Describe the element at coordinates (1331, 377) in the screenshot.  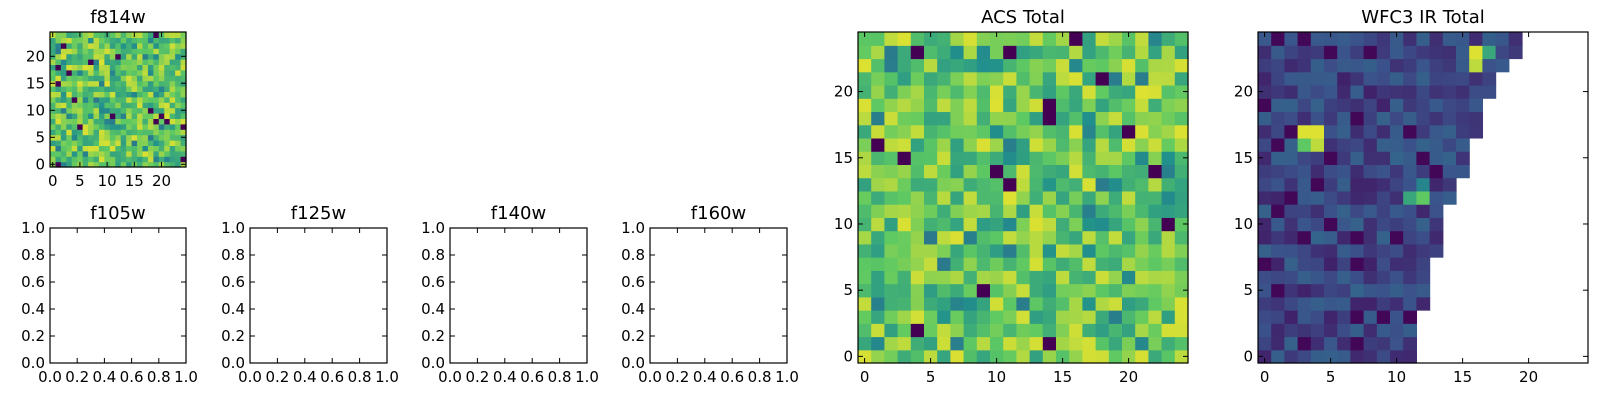
I see `wfc3-ir-total-xtick-label: 5` at that location.